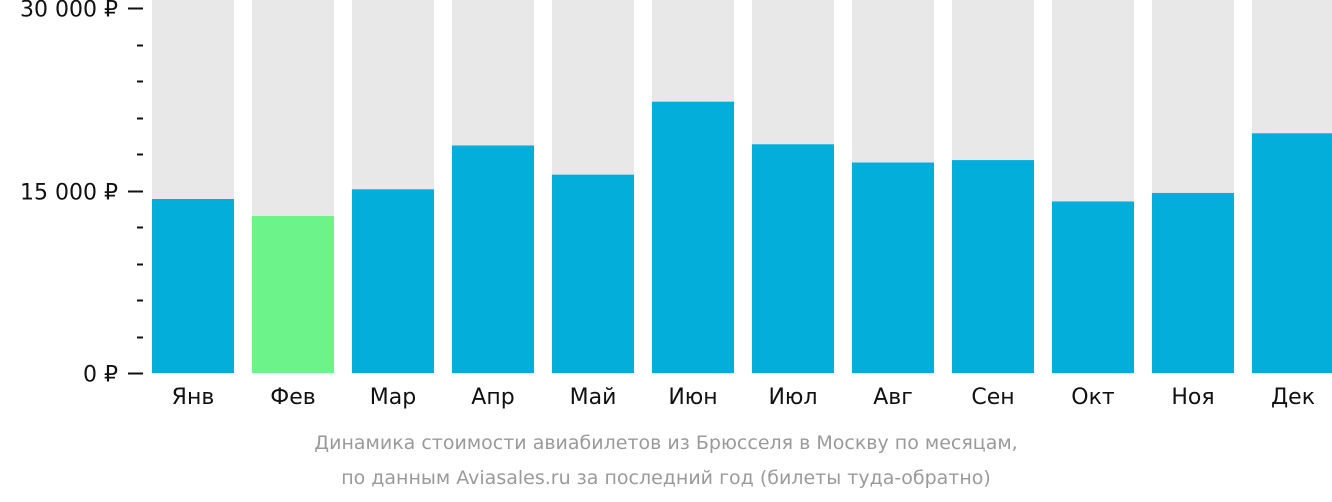 Image resolution: width=1332 pixels, height=502 pixels. Describe the element at coordinates (492, 397) in the screenshot. I see `x-category-label: Апр` at that location.